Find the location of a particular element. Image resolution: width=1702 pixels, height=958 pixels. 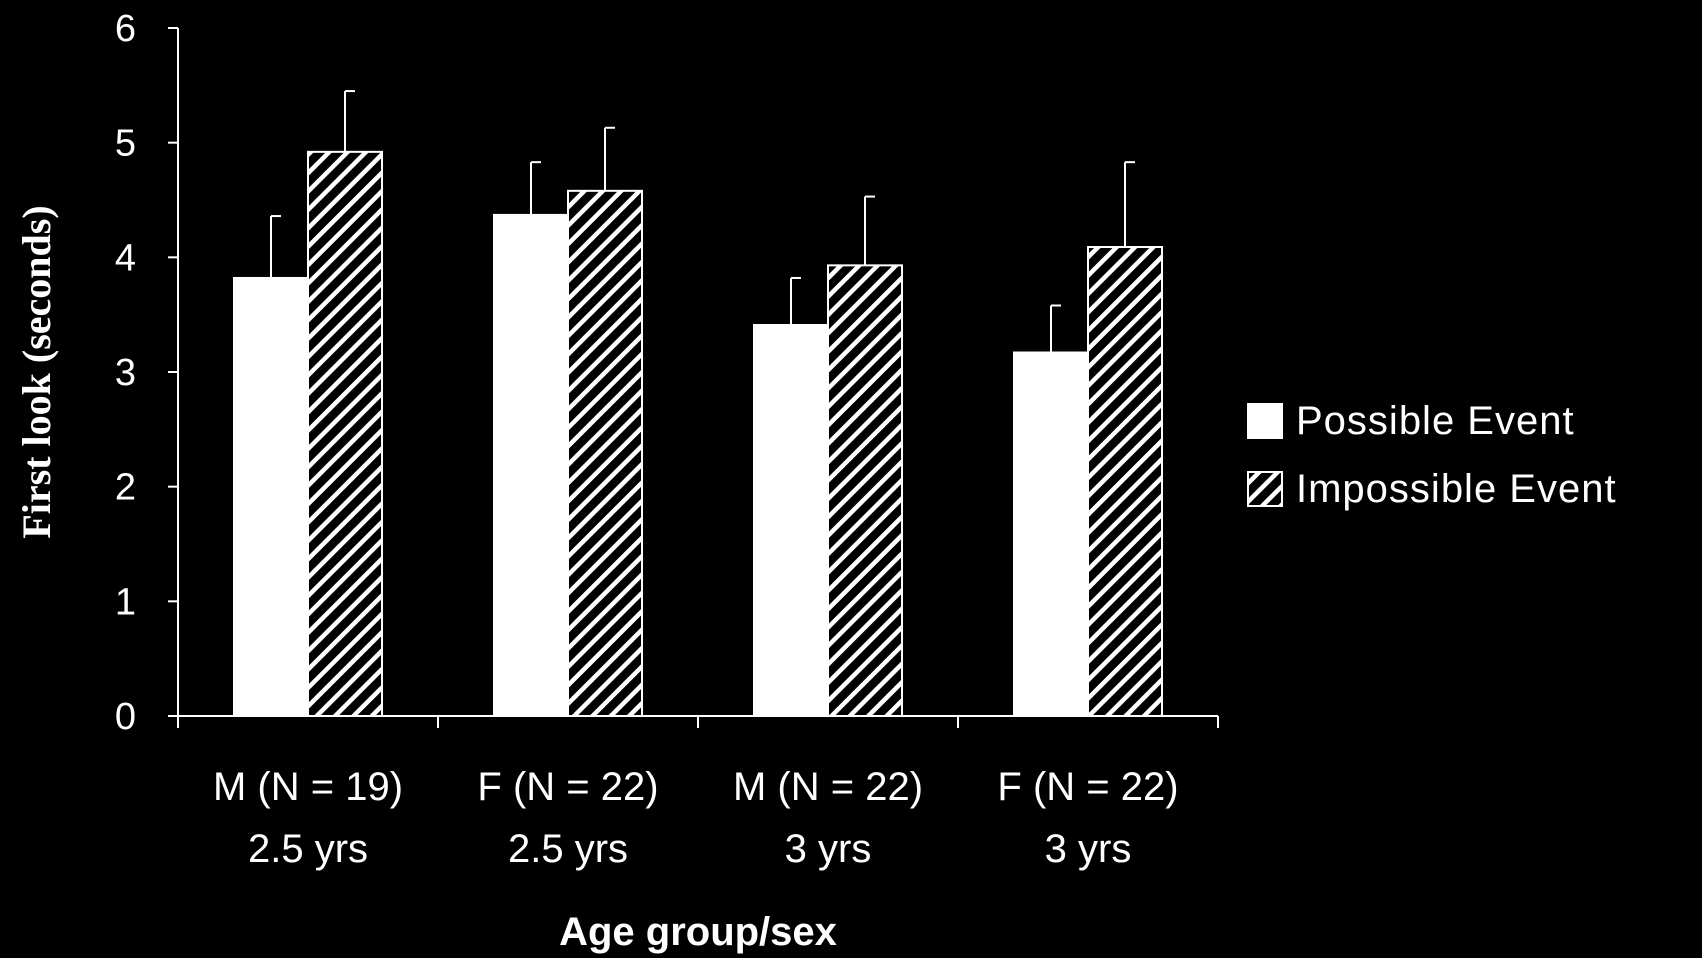

y-tick-label: 2 is located at coordinates (125, 488).